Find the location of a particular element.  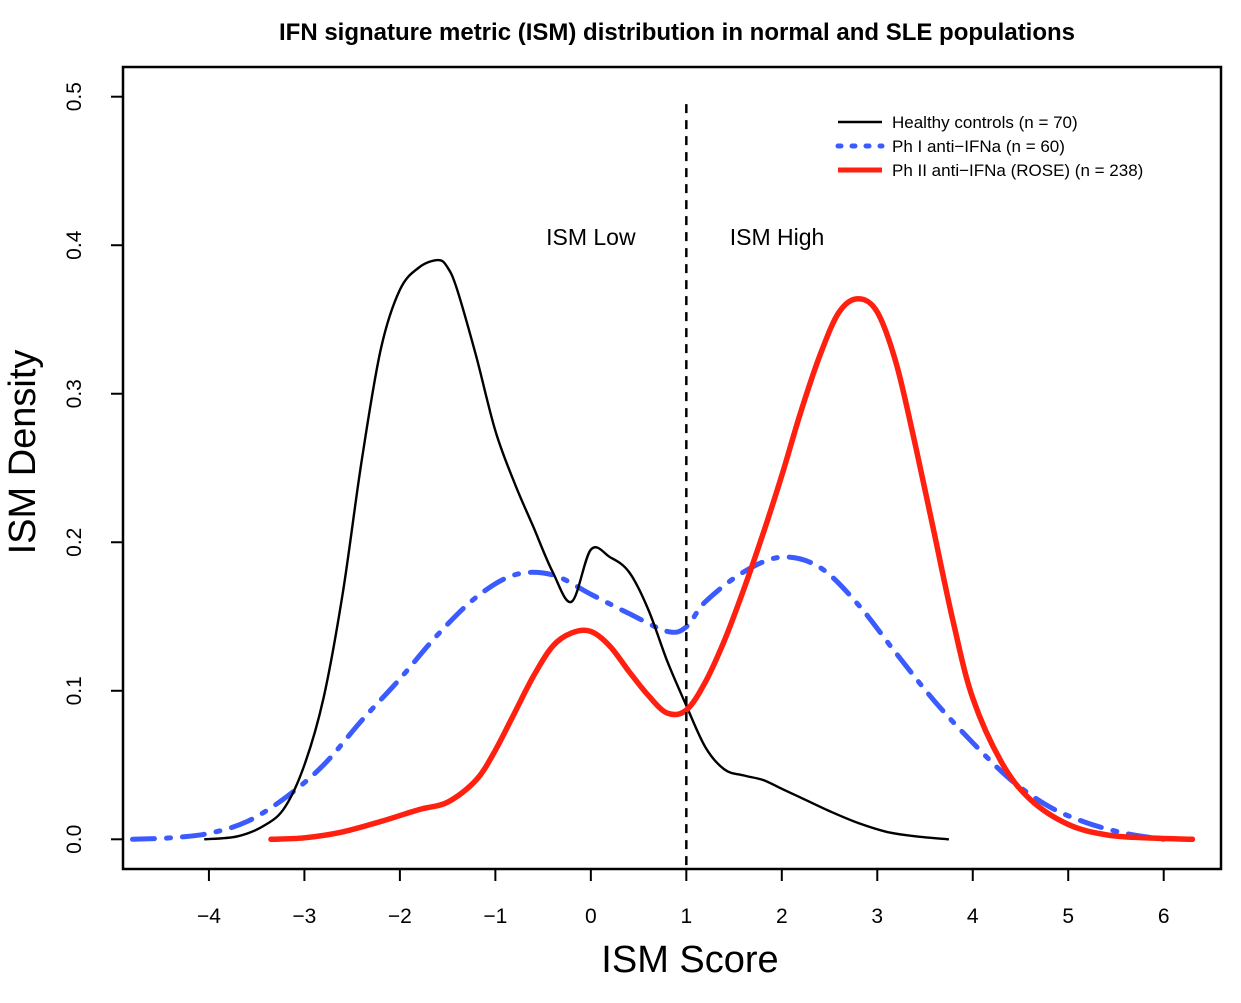

legend-label-ph1: Ph I anti−IFNa (n = 60) is located at coordinates (978, 146).